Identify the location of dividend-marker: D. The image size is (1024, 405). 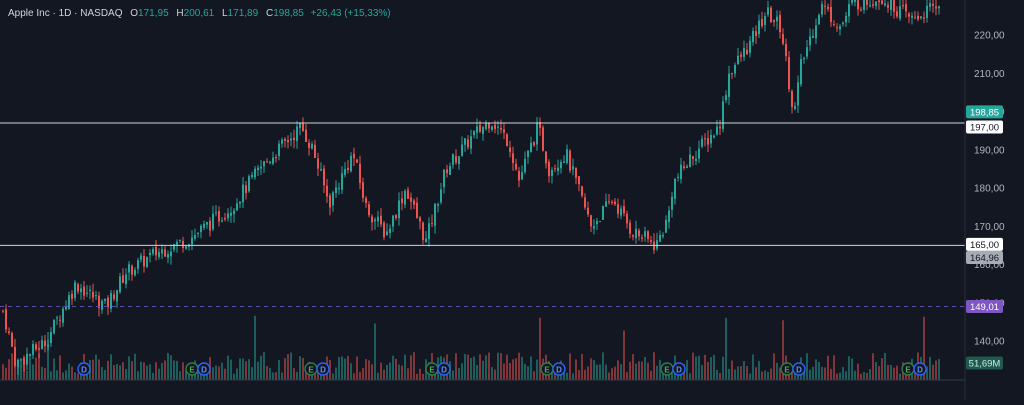
(559, 369).